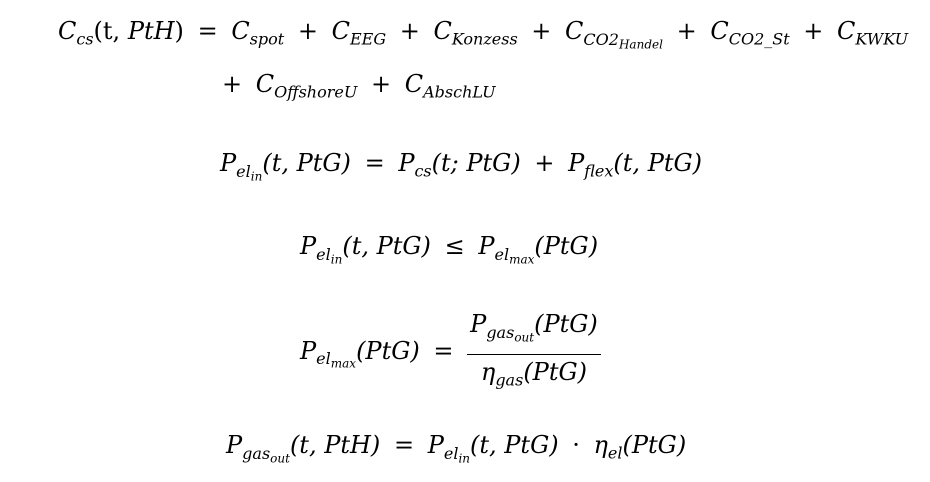  I want to click on subscript-CO2-St: CO2_St, so click(759, 39).